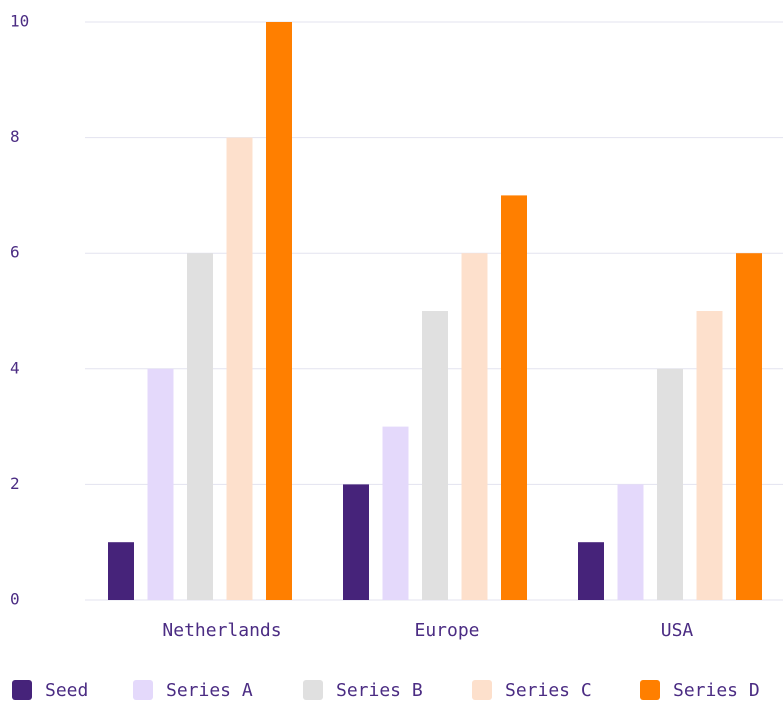  Describe the element at coordinates (200, 426) in the screenshot. I see `bar-netherlands-series-b` at that location.